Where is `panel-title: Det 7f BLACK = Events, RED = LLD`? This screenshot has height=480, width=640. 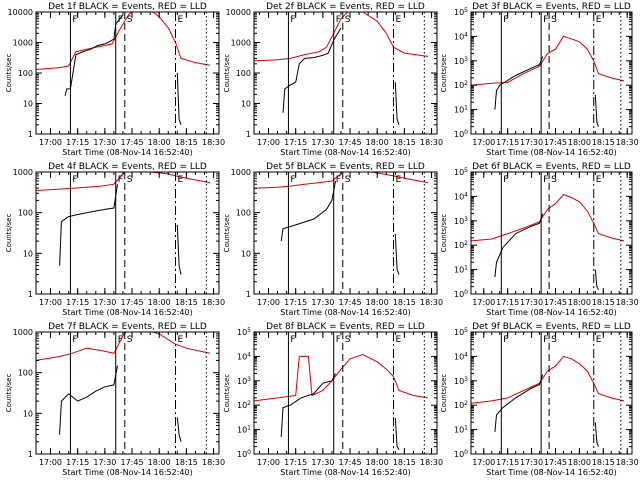 panel-title: Det 7f BLACK = Events, RED = LLD is located at coordinates (127, 327).